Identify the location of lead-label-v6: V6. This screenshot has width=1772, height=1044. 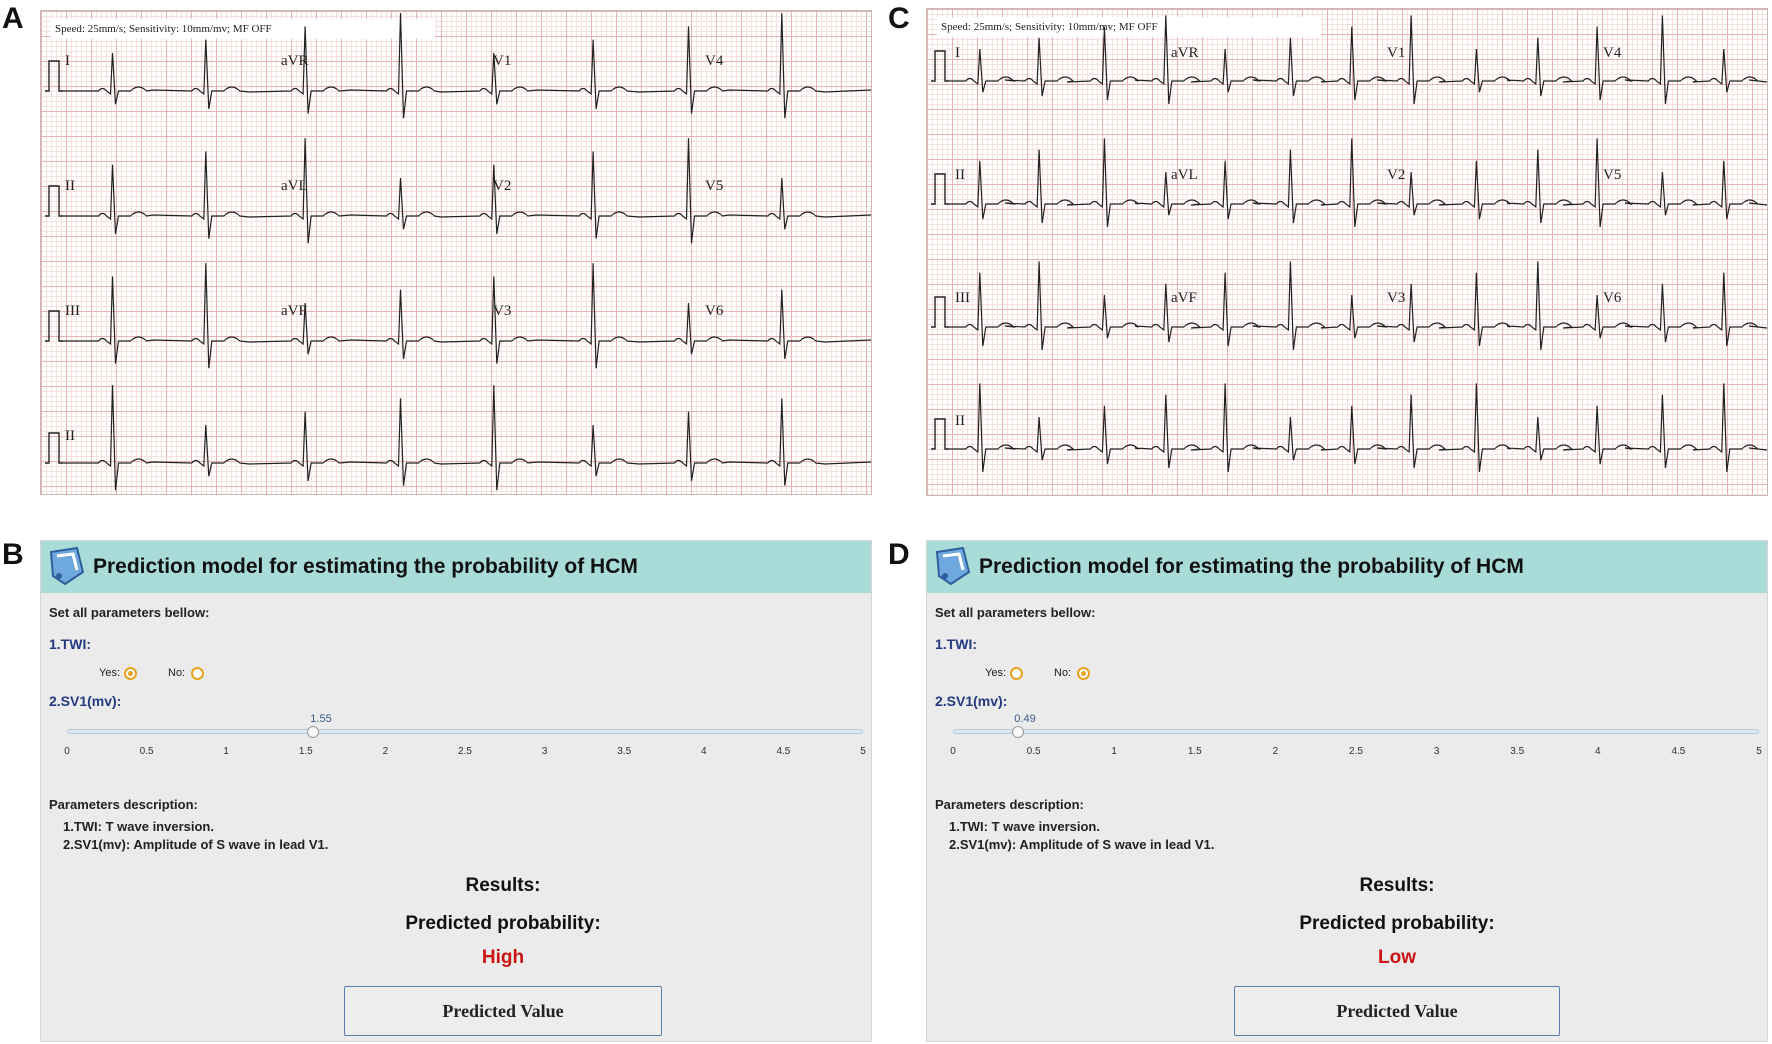
(1612, 298).